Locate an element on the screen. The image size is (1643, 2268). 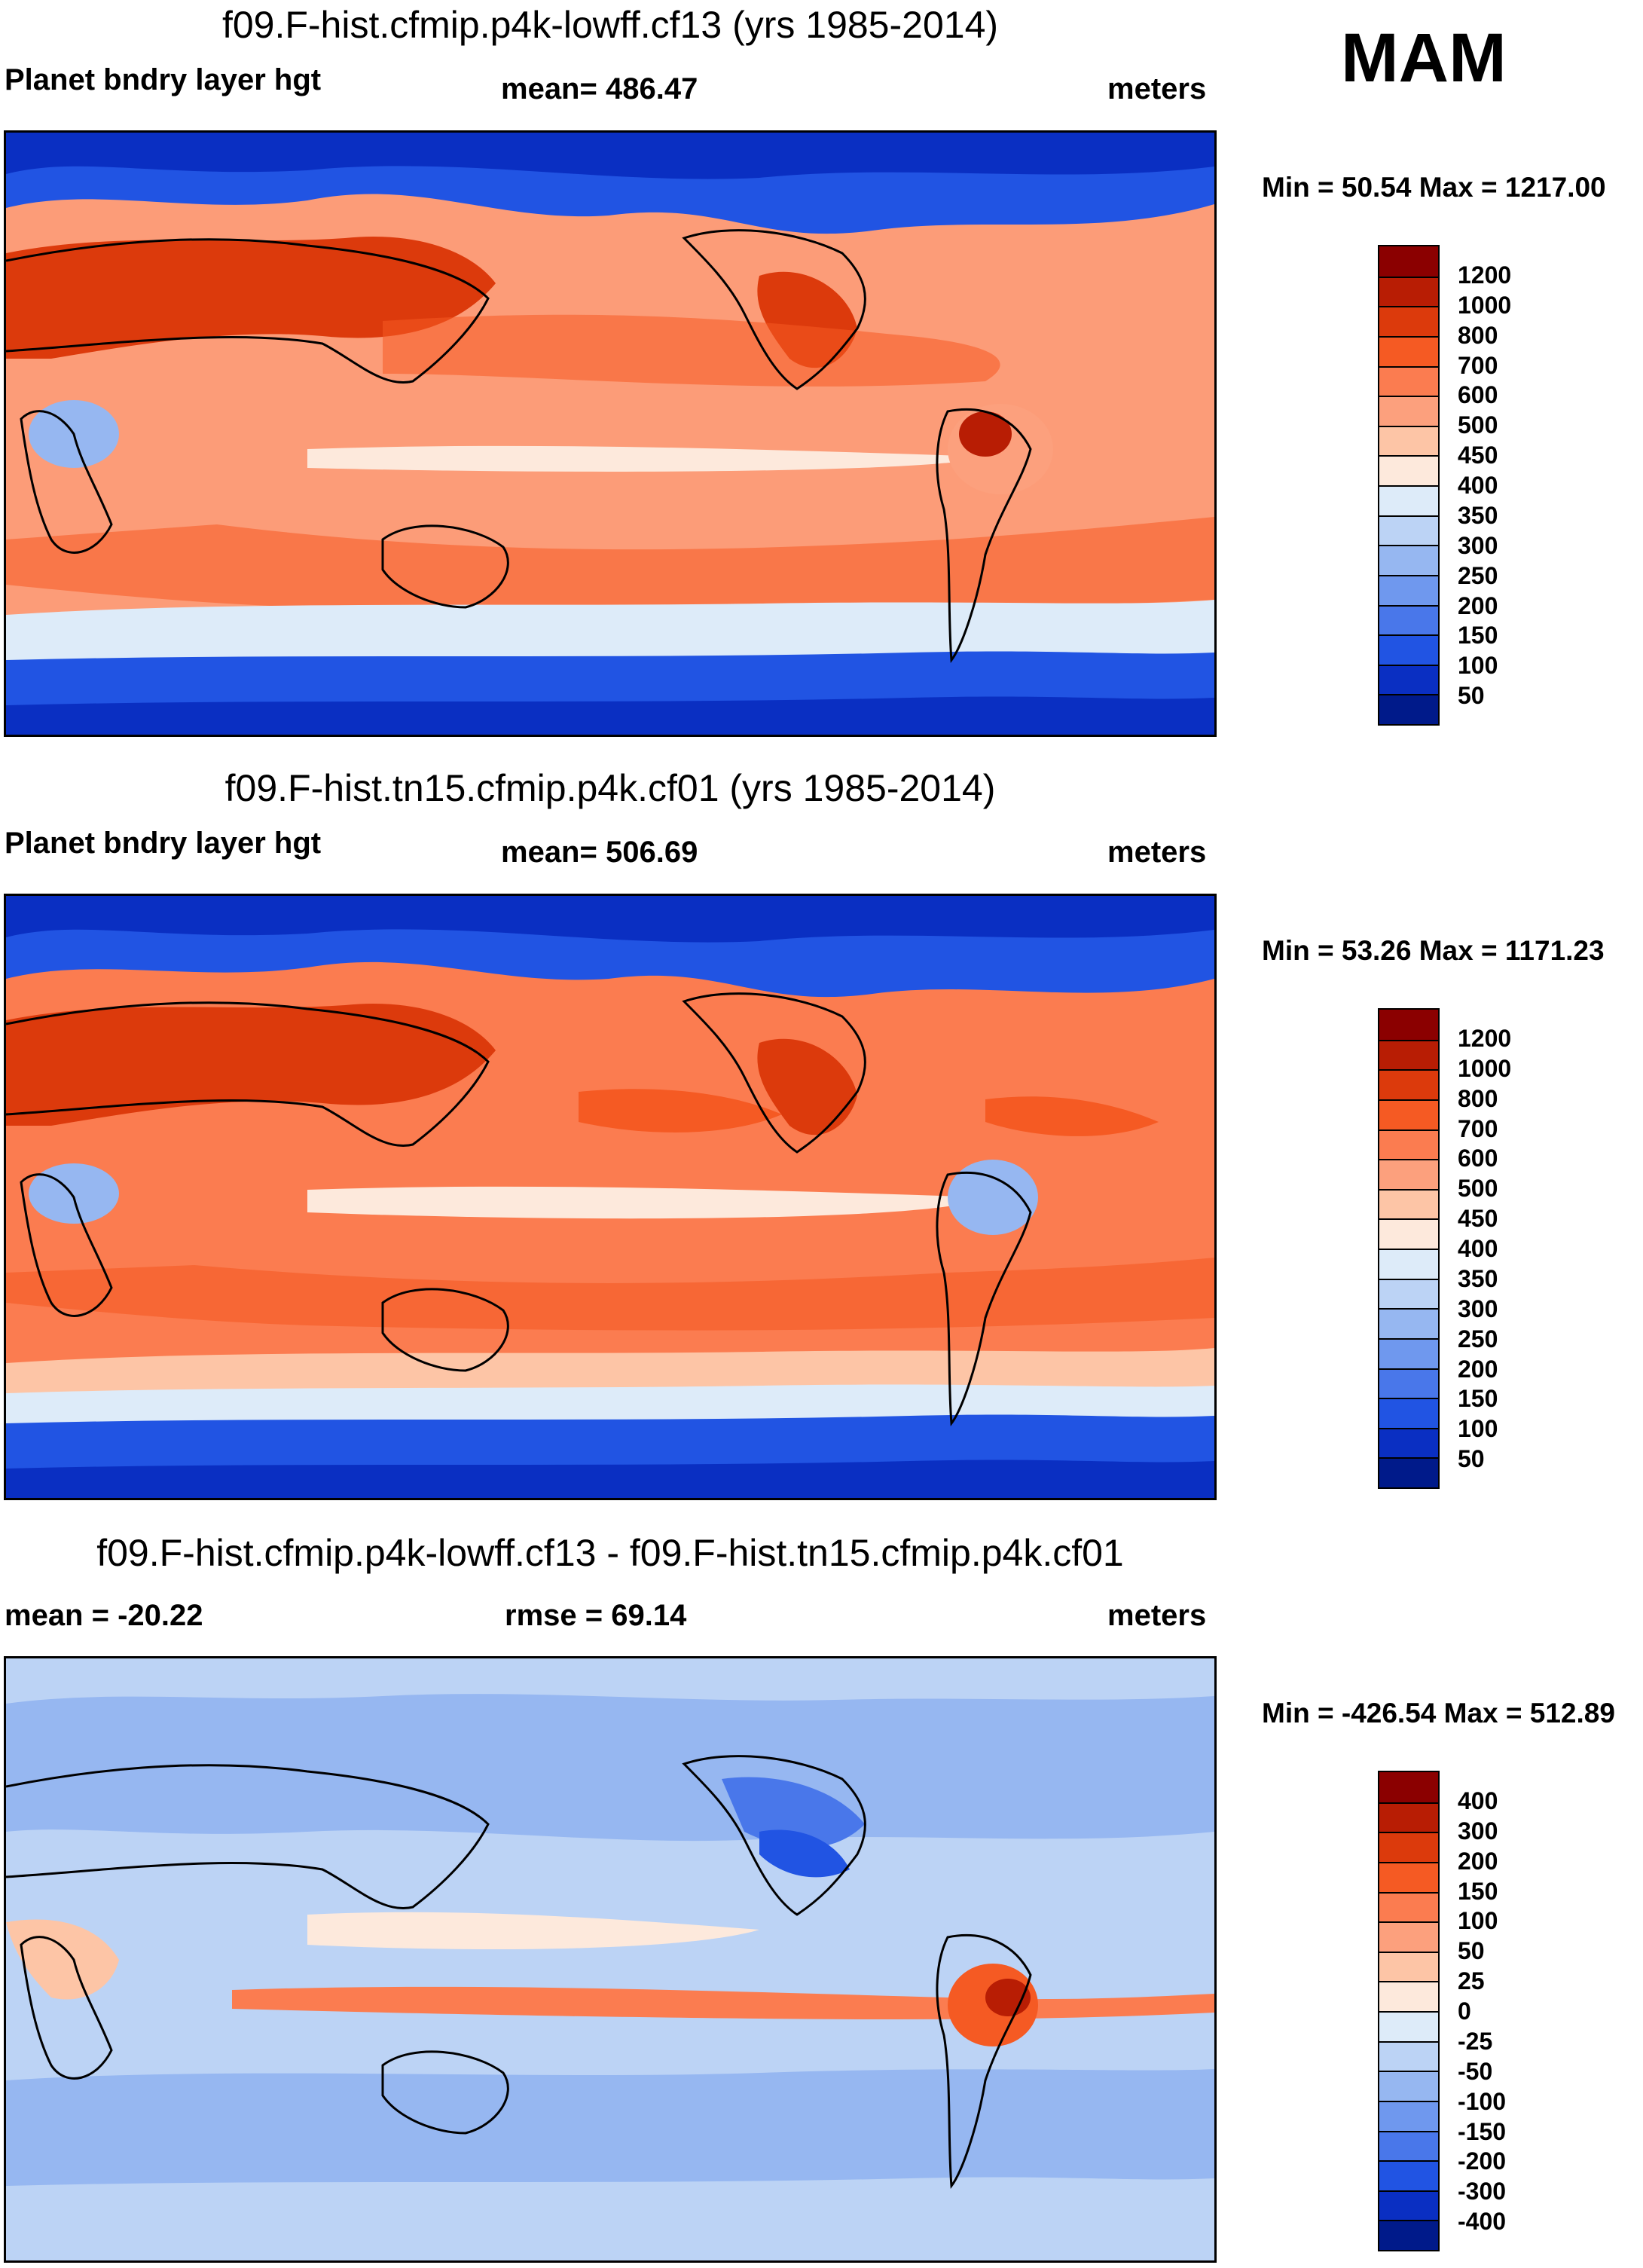
colorbar-label: -25 is located at coordinates (1475, 2041).